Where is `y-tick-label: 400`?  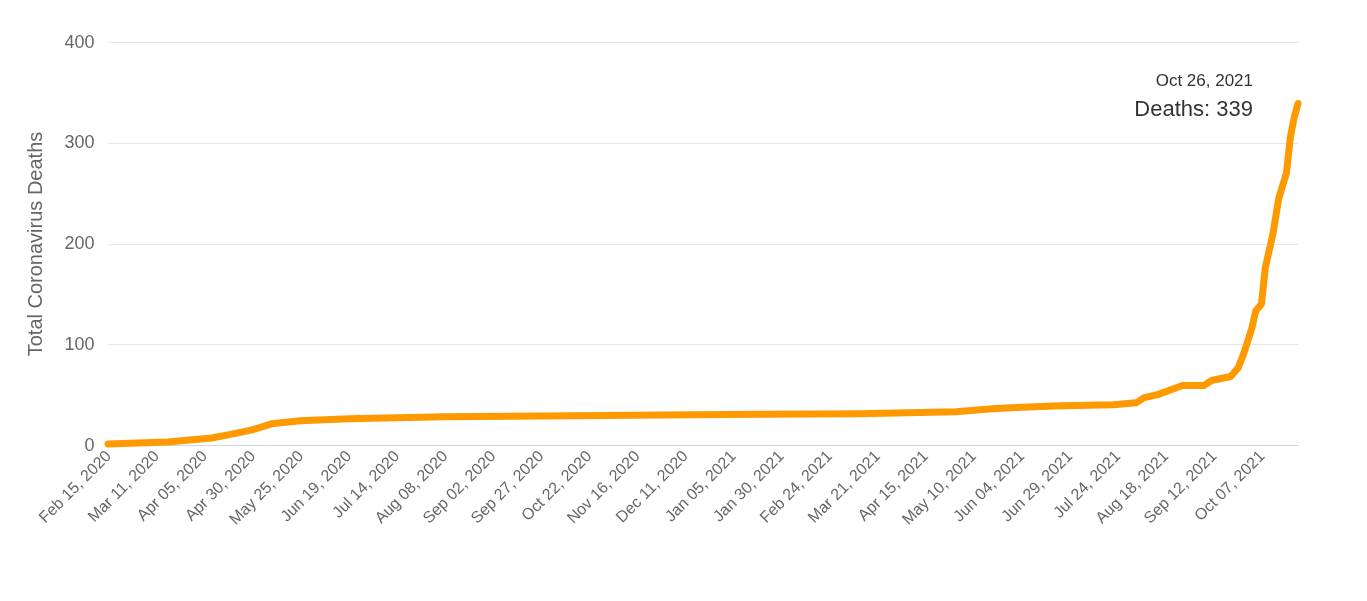
y-tick-label: 400 is located at coordinates (79, 41).